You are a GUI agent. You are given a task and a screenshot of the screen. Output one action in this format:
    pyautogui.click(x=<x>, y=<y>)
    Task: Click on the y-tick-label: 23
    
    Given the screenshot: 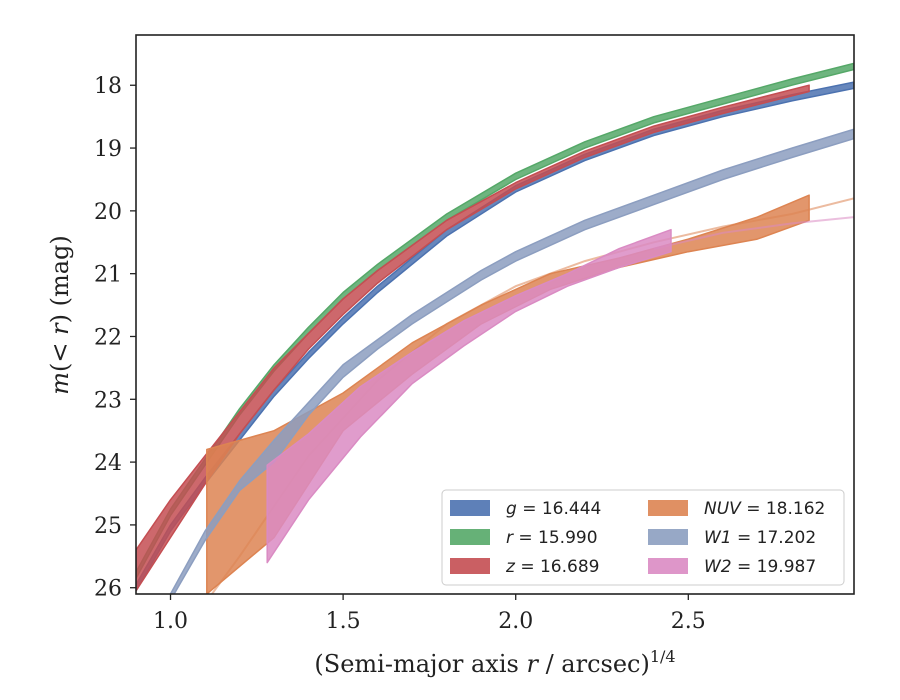 What is the action you would take?
    pyautogui.click(x=108, y=400)
    